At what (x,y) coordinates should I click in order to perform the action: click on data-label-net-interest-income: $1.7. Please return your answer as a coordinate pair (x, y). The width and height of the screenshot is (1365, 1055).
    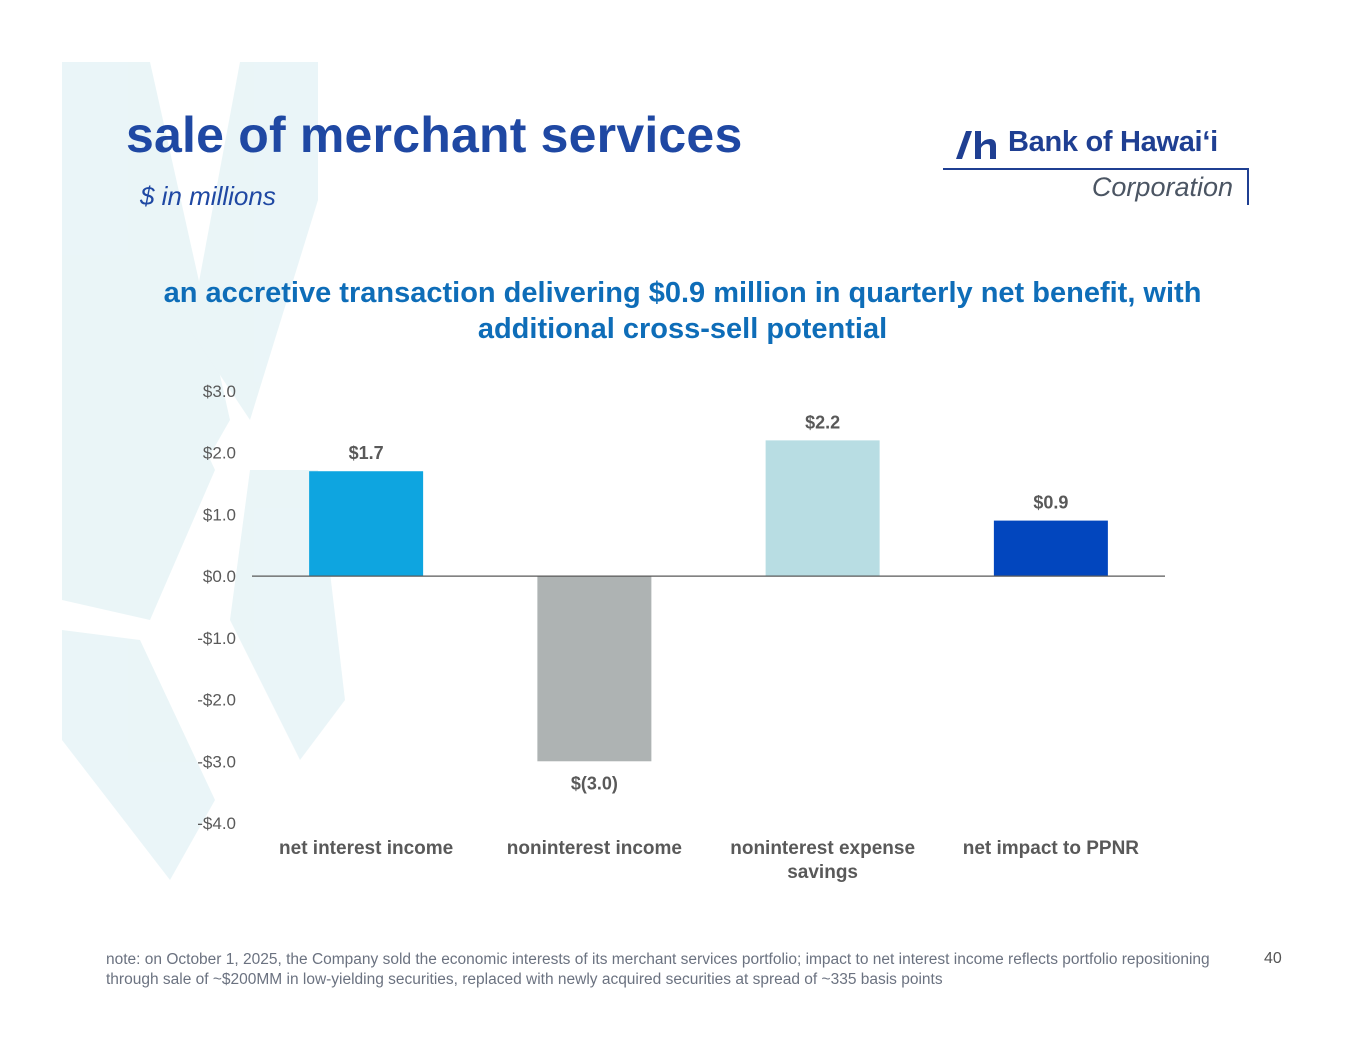
    Looking at the image, I should click on (366, 453).